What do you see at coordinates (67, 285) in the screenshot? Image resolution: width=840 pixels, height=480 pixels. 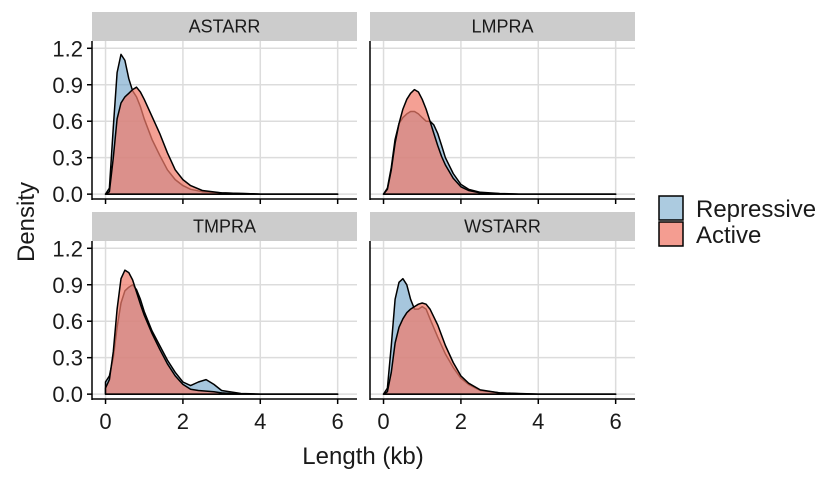 I see `y-tick-label-tmpra: 0.9` at bounding box center [67, 285].